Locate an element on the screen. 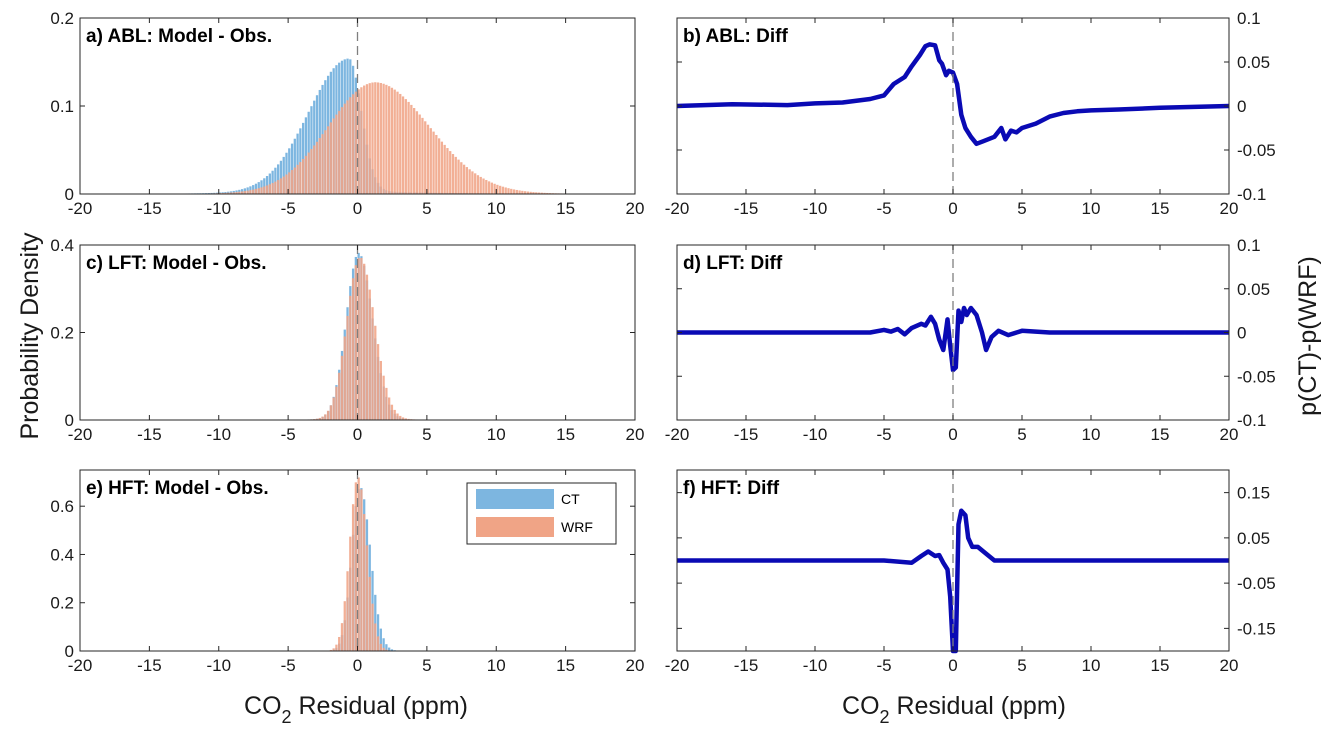  x-tick-label: 15 is located at coordinates (1160, 208).